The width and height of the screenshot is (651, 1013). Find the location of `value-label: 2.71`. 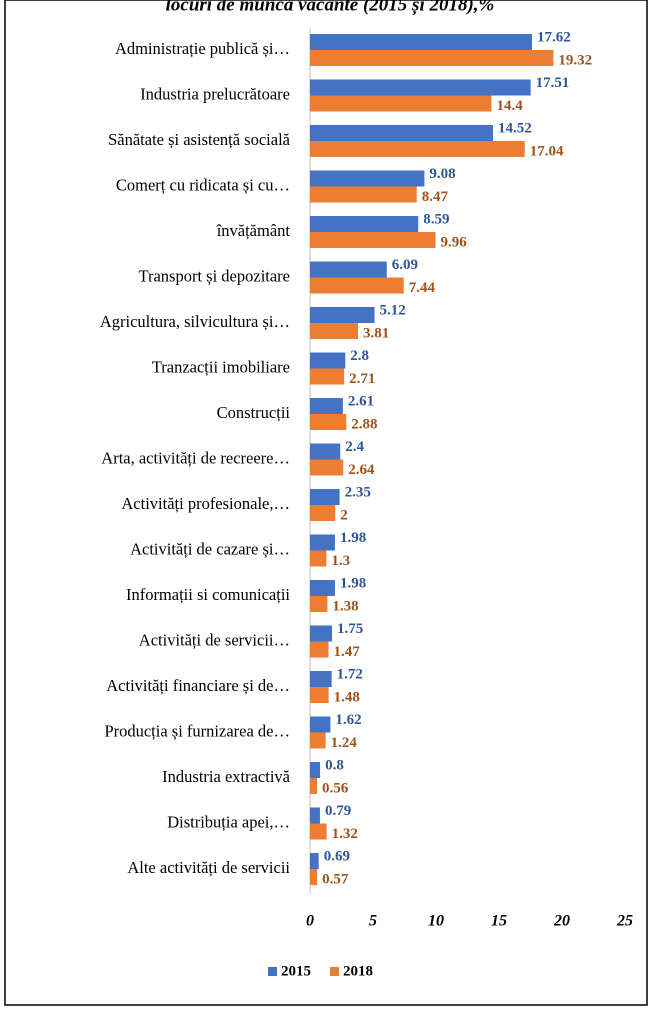

value-label: 2.71 is located at coordinates (362, 379).